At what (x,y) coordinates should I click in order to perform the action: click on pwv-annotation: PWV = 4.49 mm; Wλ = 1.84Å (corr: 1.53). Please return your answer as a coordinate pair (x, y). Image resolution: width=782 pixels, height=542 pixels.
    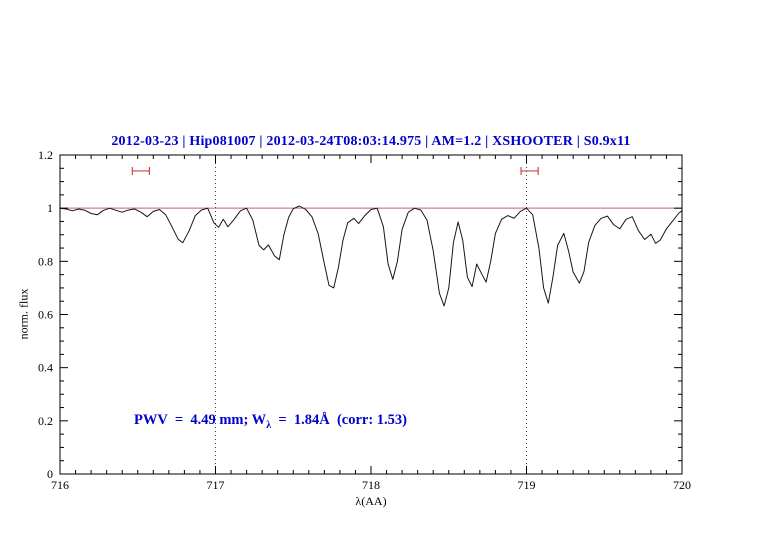
    Looking at the image, I should click on (270, 421).